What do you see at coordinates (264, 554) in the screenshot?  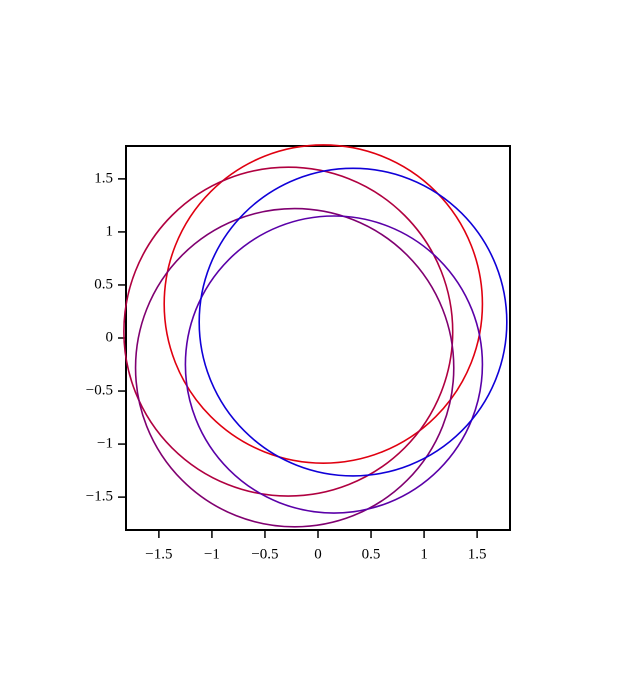 I see `x-tick-label: −0.5` at bounding box center [264, 554].